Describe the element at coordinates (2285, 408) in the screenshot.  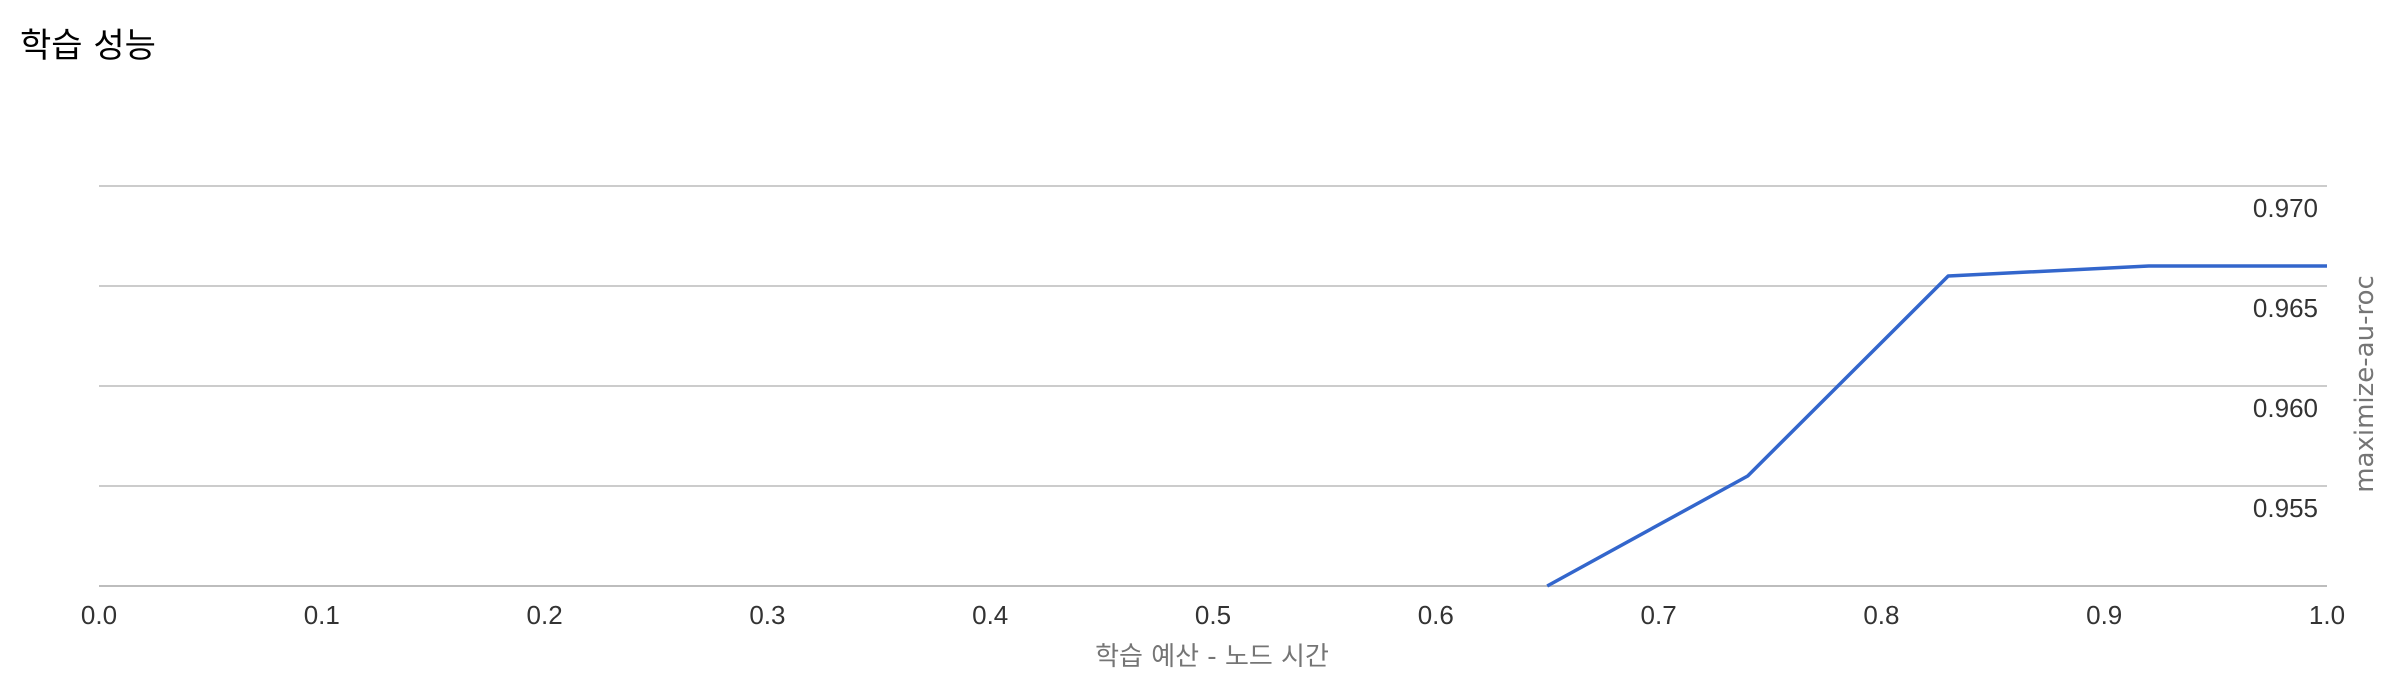
I see `y-tick-label: 0.960` at that location.